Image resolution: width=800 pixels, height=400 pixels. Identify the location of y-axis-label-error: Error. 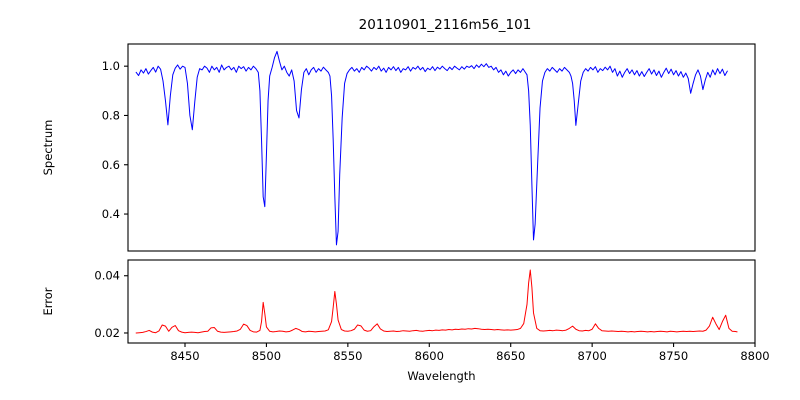
(48, 301).